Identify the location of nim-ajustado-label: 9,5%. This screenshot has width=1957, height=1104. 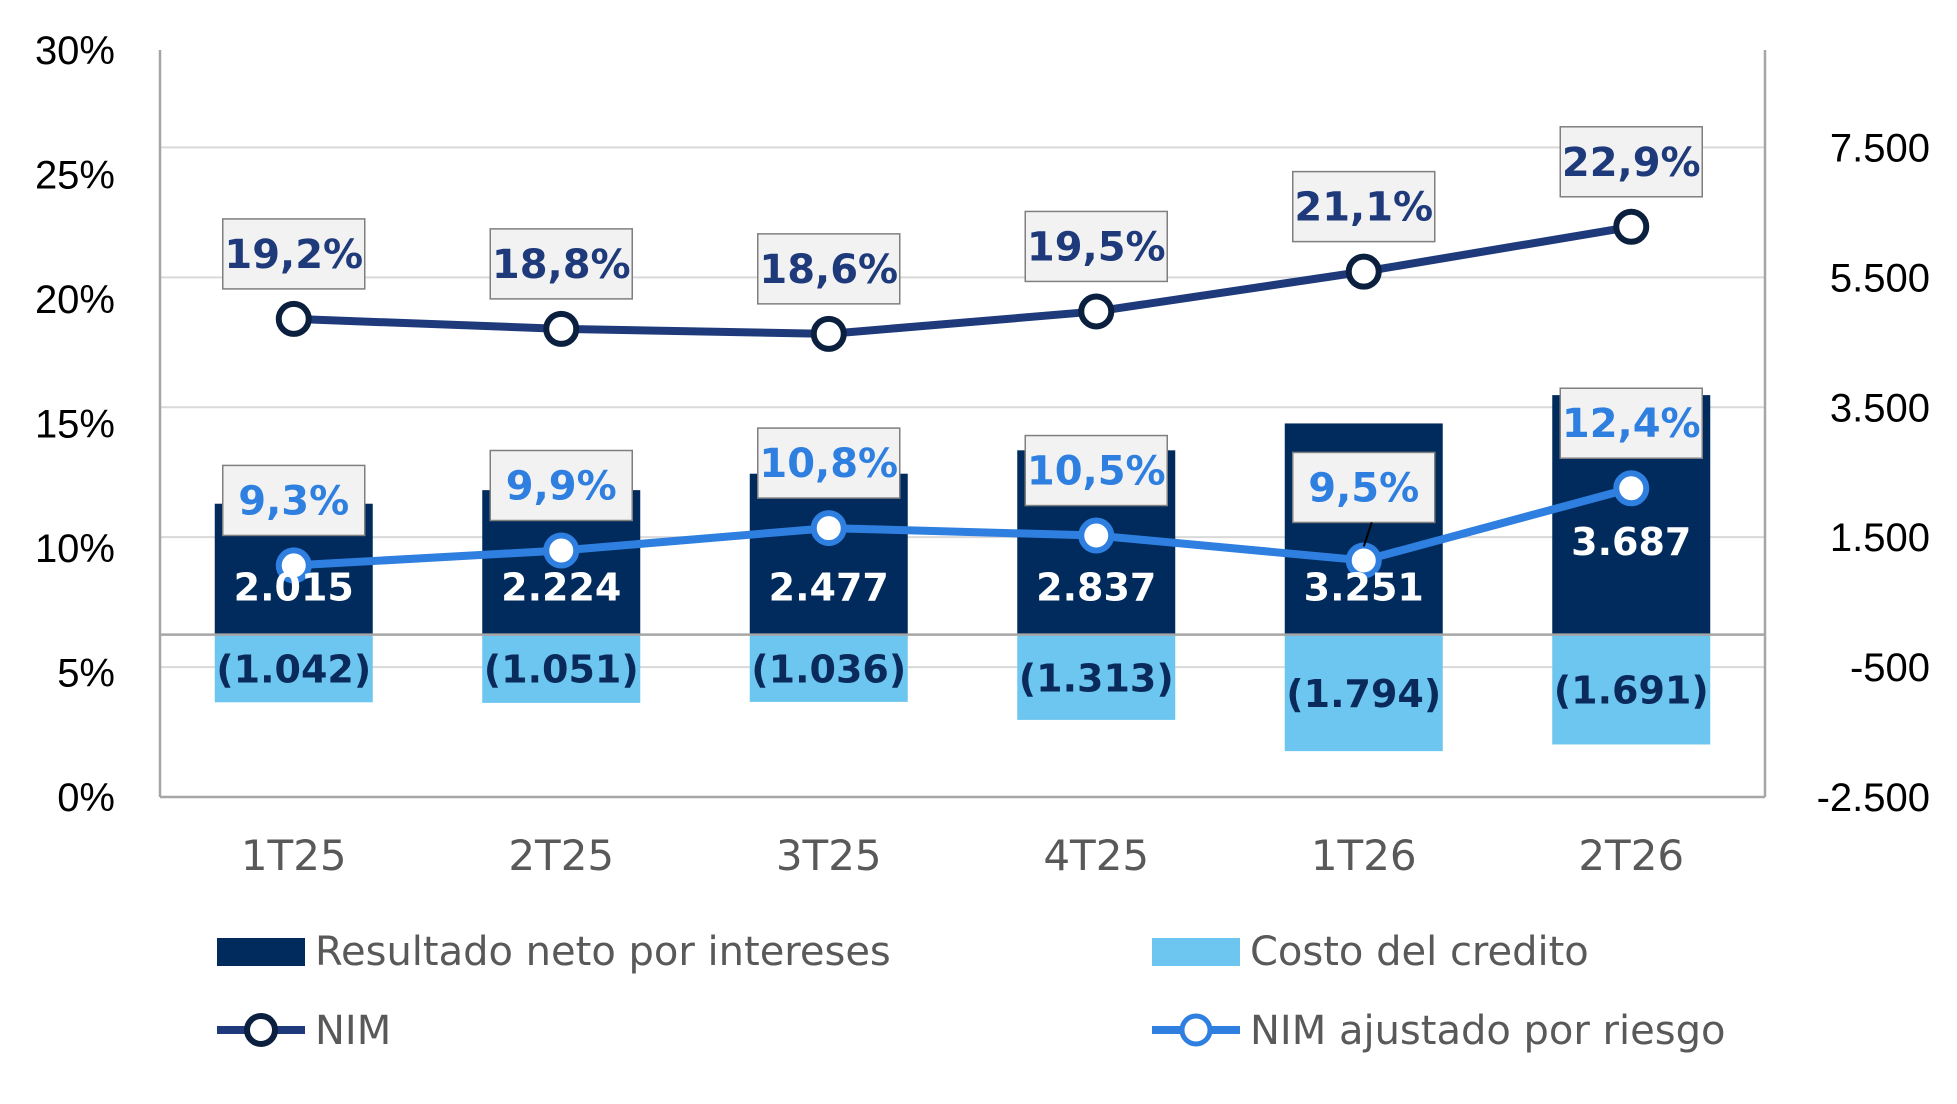
(1363, 488).